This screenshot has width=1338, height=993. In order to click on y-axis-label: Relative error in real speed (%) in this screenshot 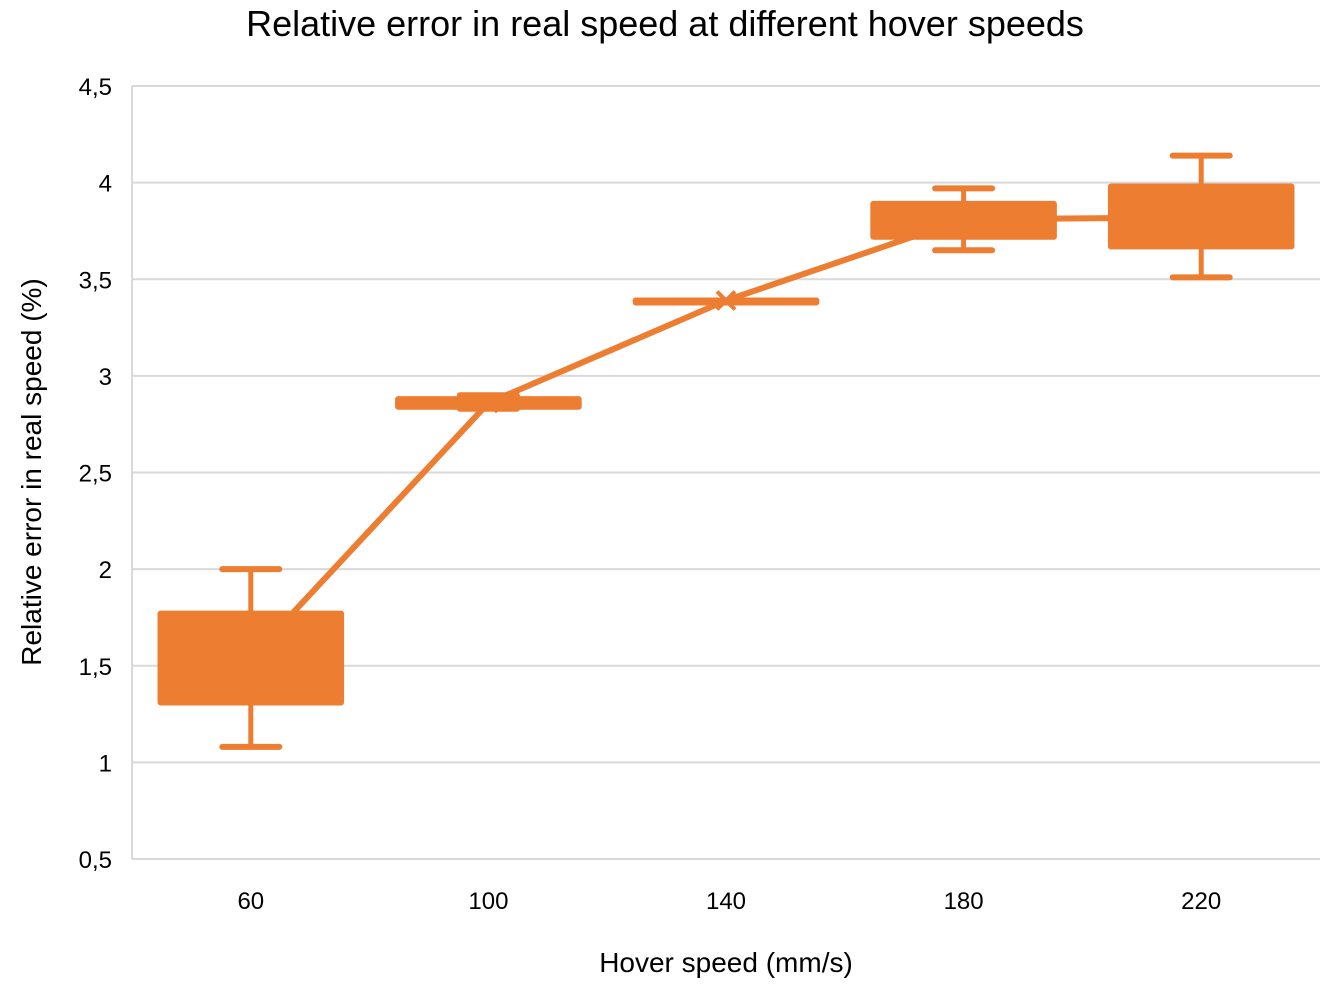, I will do `click(31, 472)`.